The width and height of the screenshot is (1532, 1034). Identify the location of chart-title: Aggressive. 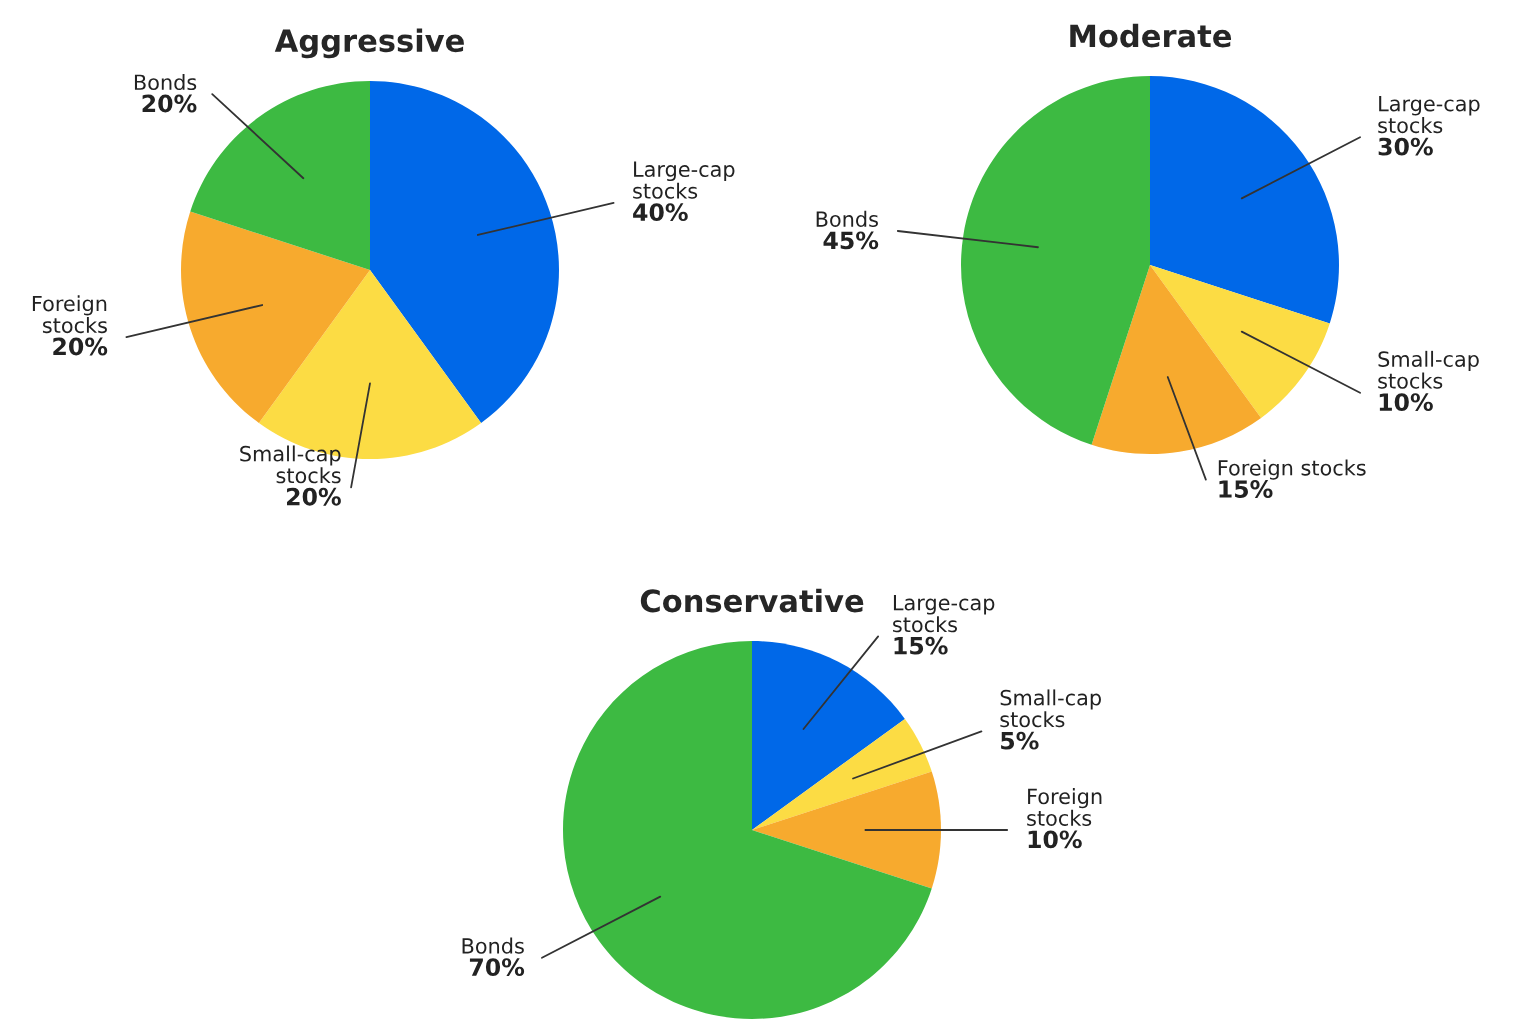
(369, 43).